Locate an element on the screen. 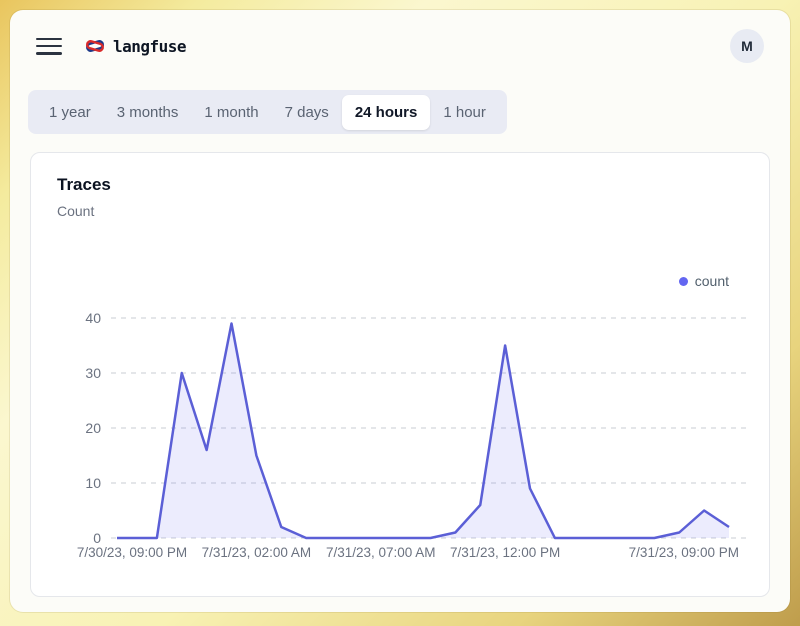 Image resolution: width=800 pixels, height=626 pixels. chart-legend: count is located at coordinates (703, 281).